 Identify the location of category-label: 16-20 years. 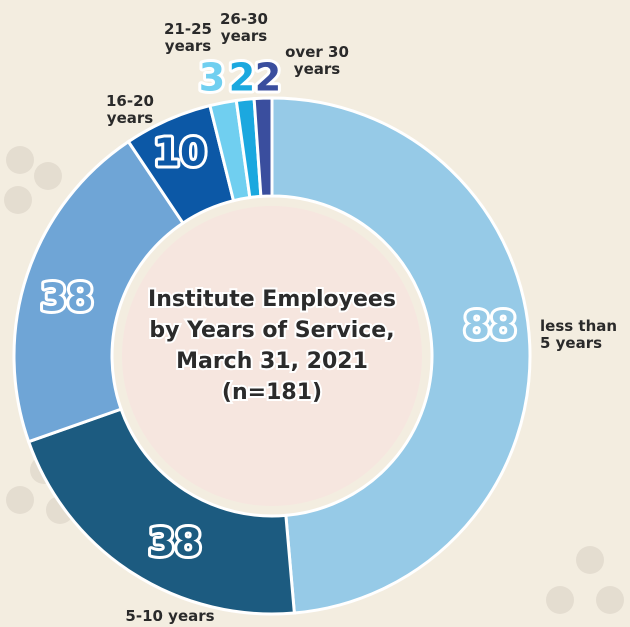
(130, 109).